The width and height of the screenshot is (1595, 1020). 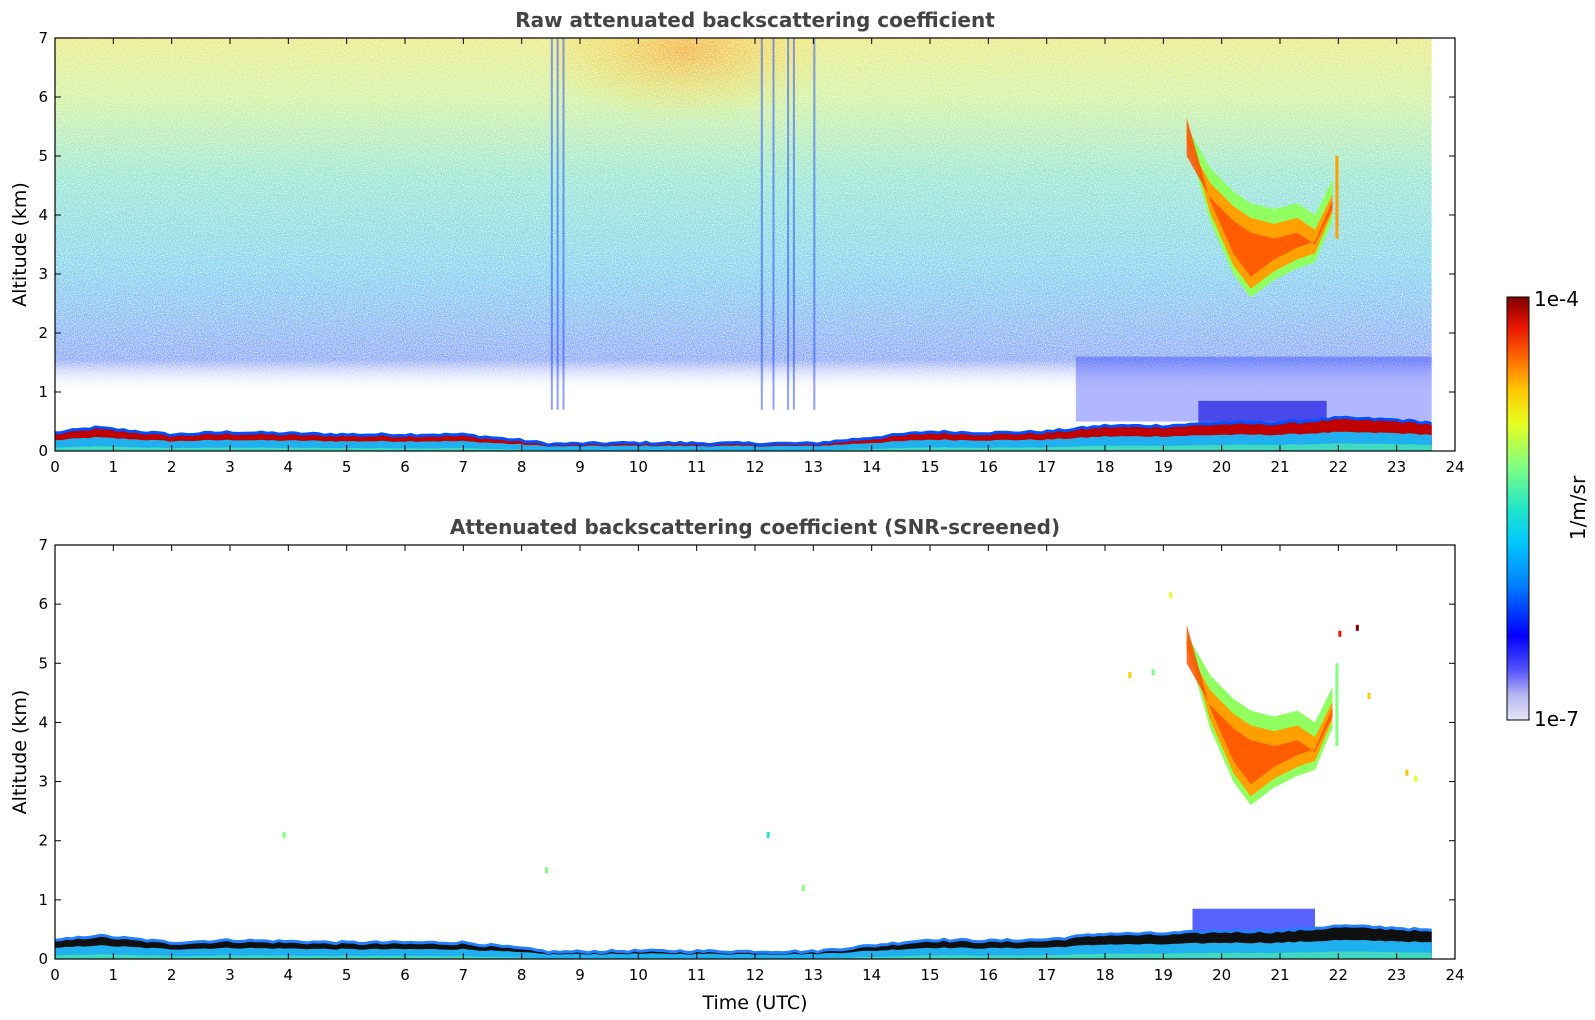 I want to click on y-tick-label: 3, so click(x=43, y=782).